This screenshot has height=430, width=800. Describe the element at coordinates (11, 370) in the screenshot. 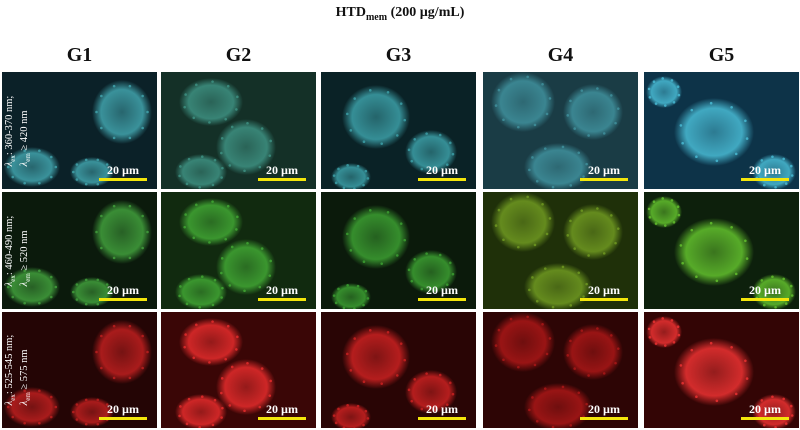

I see `excitation-wavelength-label: λex: 525-545 nm;` at that location.